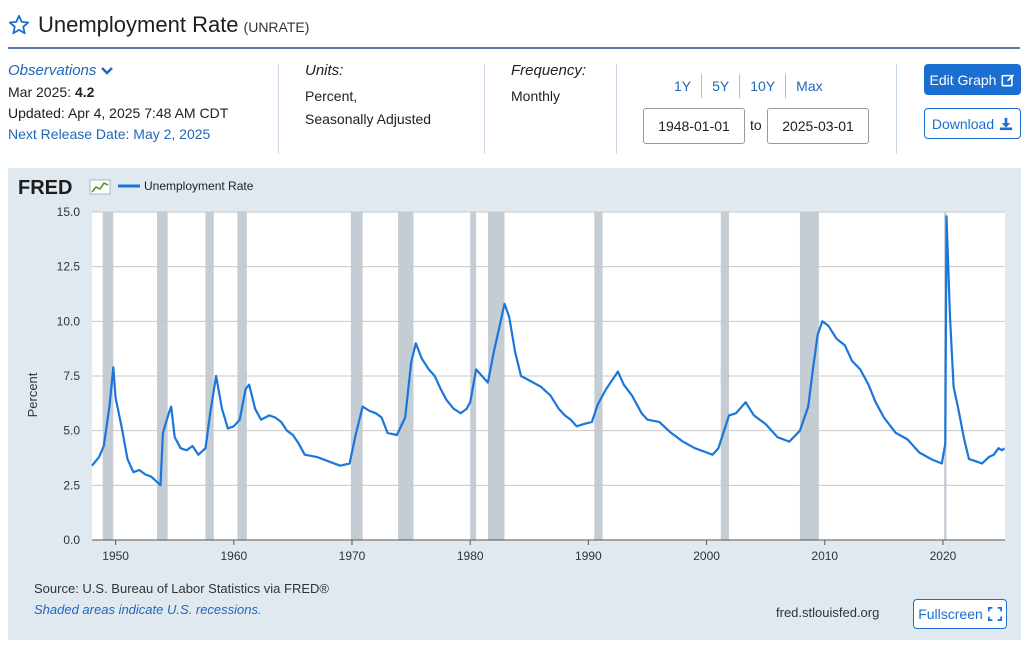 The width and height of the screenshot is (1024, 650). What do you see at coordinates (824, 556) in the screenshot?
I see `x-tick-label: 2010` at bounding box center [824, 556].